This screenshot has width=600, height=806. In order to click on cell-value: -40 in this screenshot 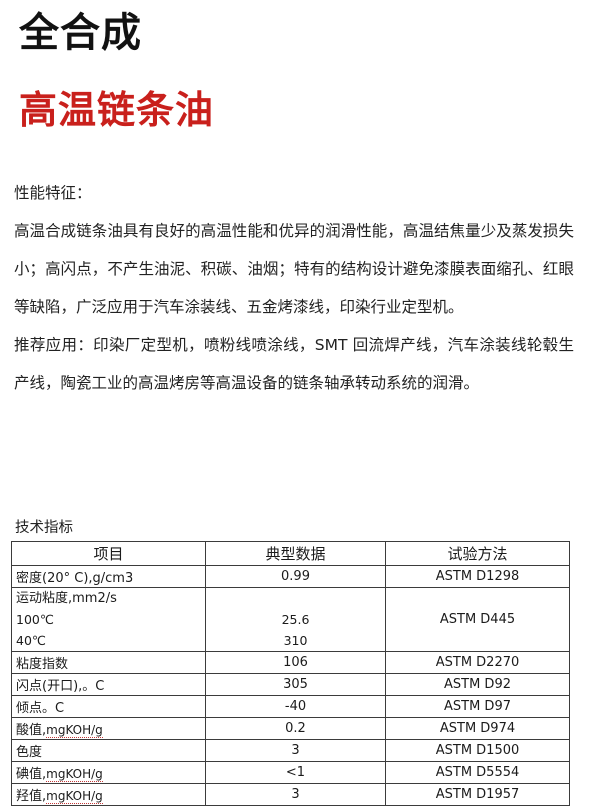, I will do `click(295, 706)`.